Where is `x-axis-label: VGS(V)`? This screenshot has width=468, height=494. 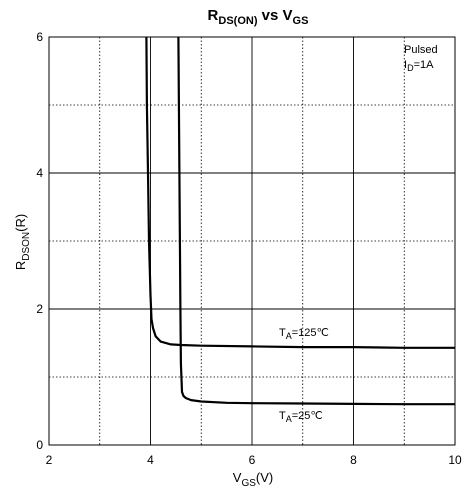 x-axis-label: VGS(V) is located at coordinates (253, 479).